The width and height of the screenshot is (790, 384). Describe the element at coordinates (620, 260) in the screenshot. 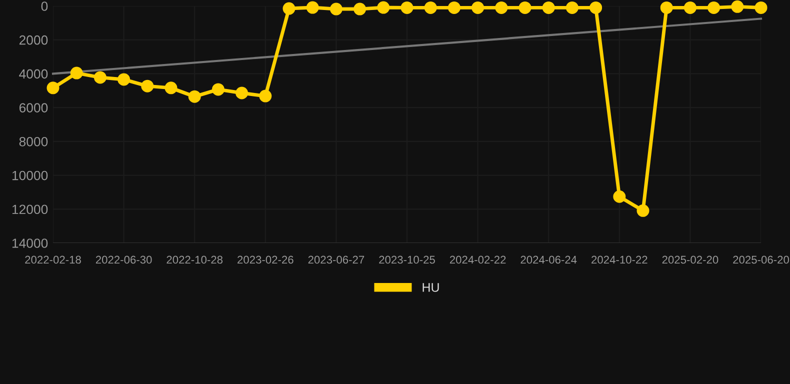

I see `x-tick-label: 2024-10-22` at that location.